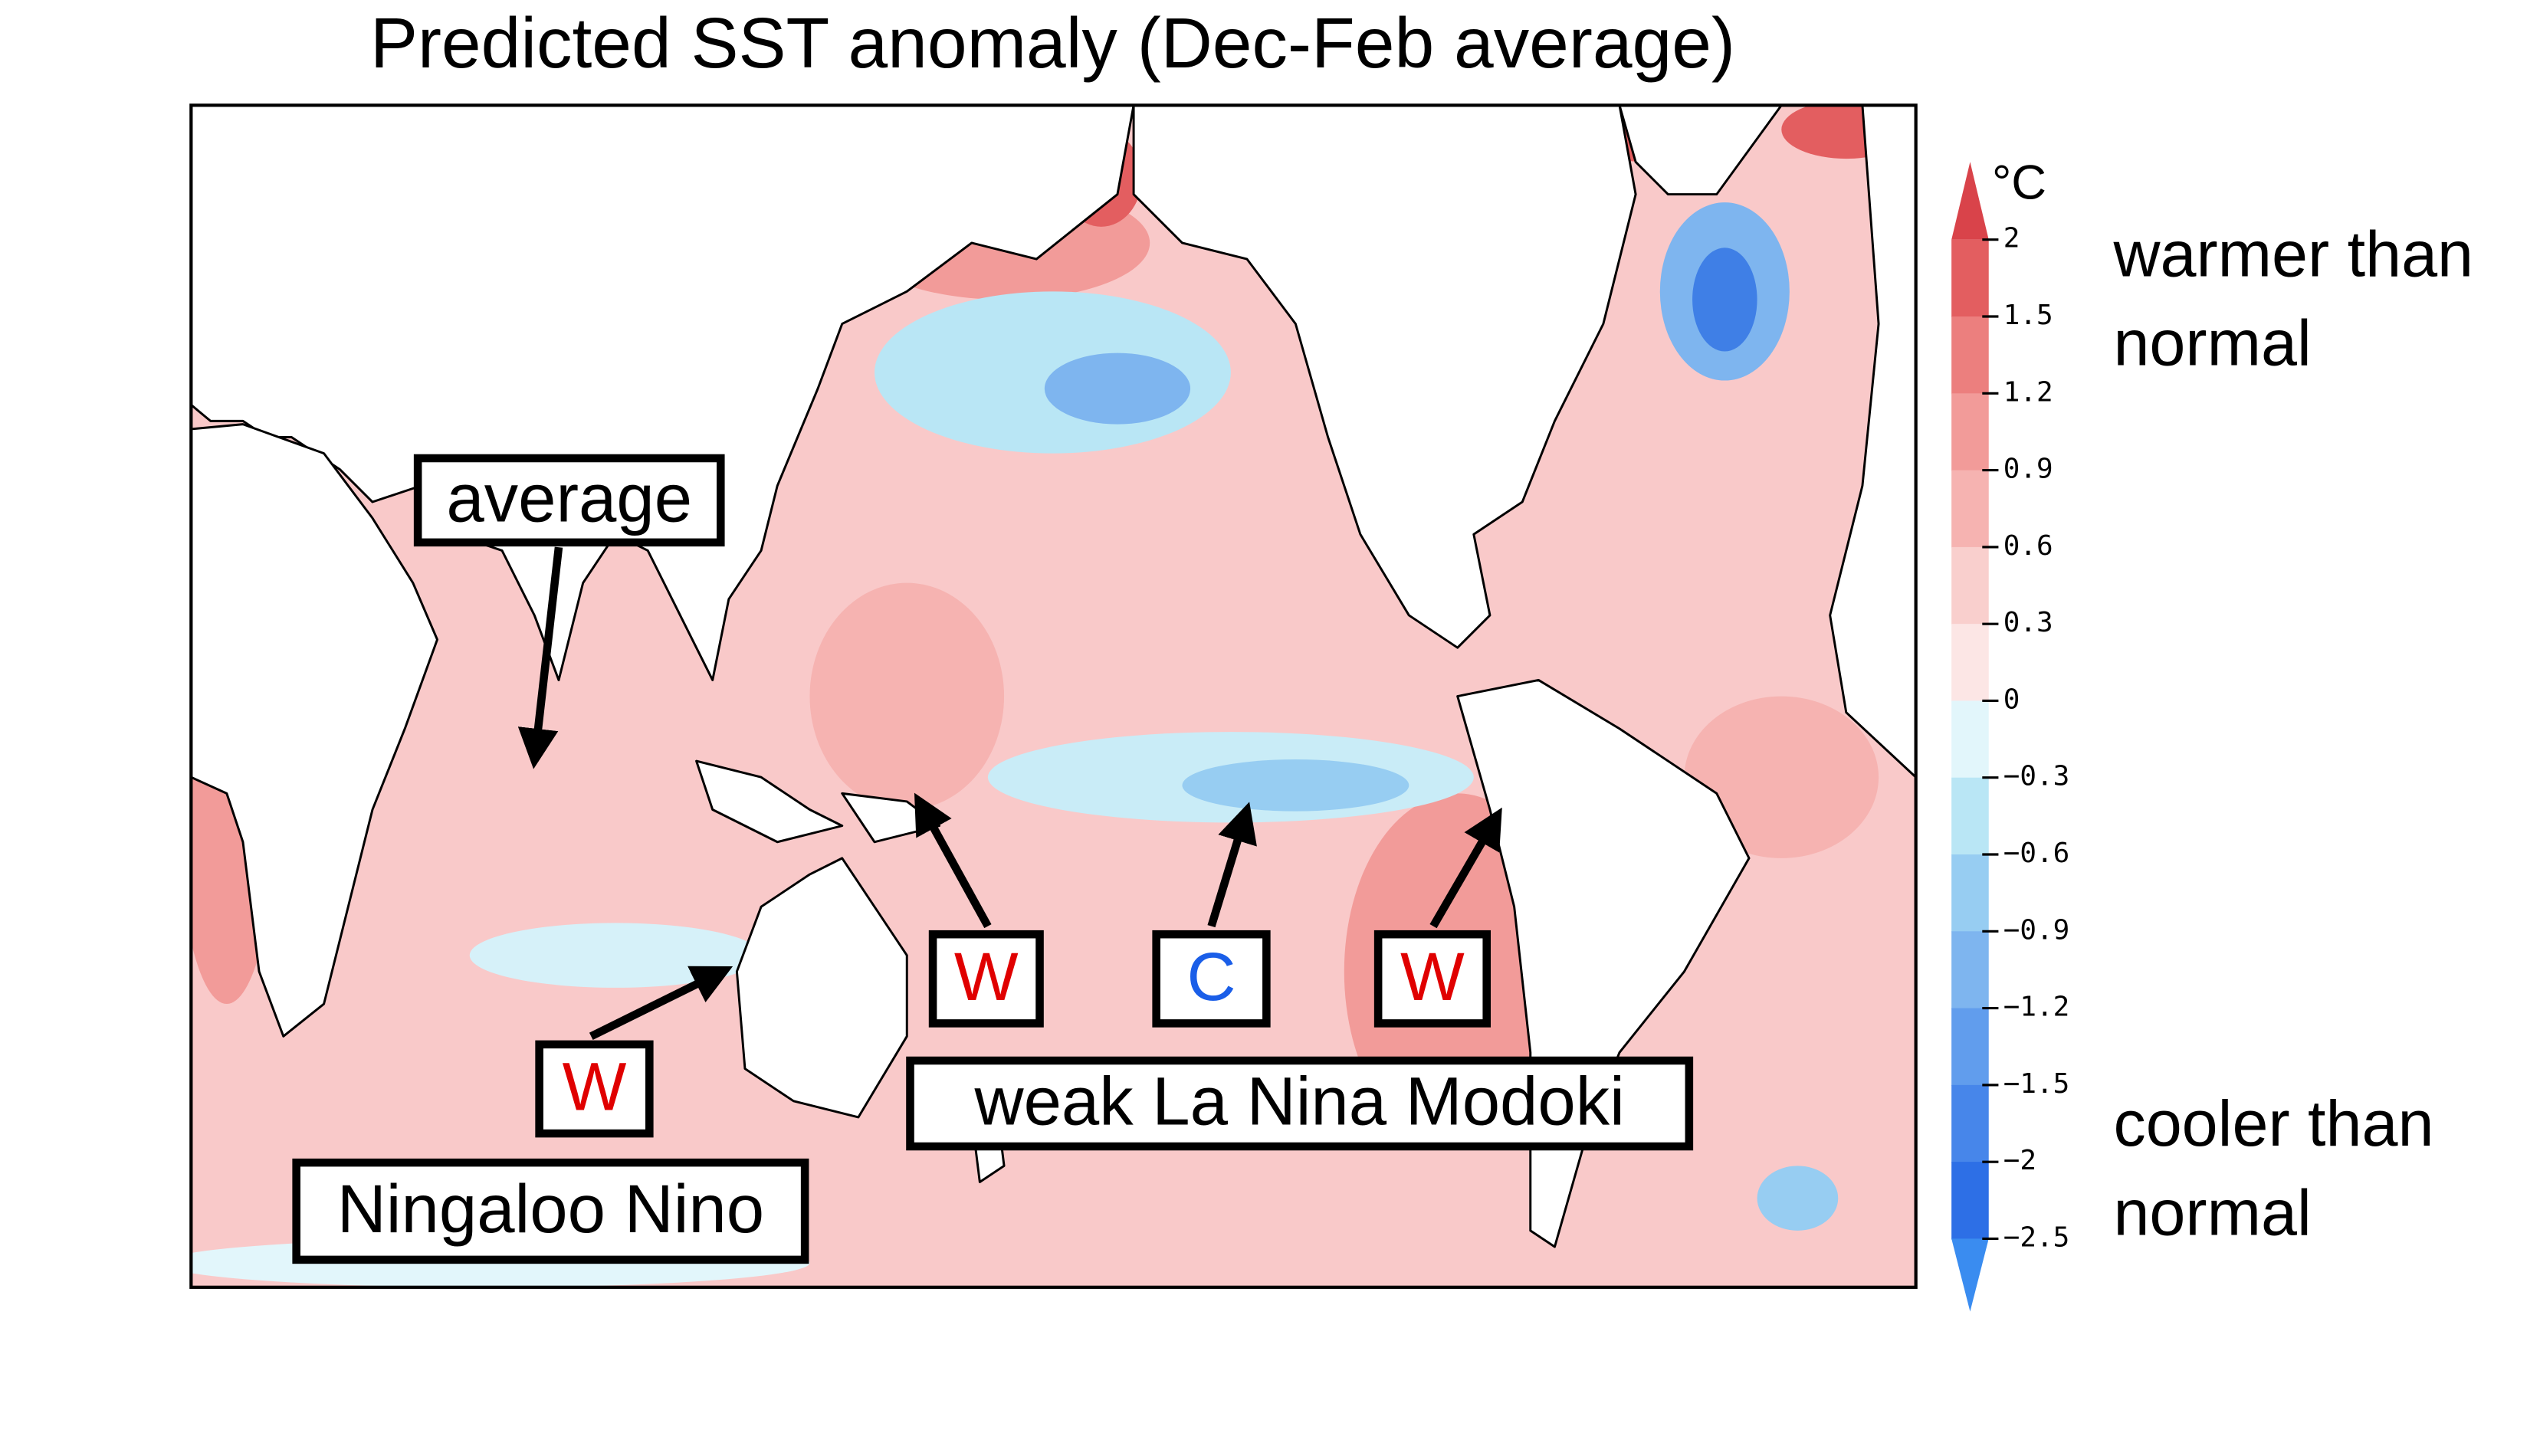 This screenshot has height=1456, width=2540. What do you see at coordinates (2212, 343) in the screenshot?
I see `warm-legend: normal` at bounding box center [2212, 343].